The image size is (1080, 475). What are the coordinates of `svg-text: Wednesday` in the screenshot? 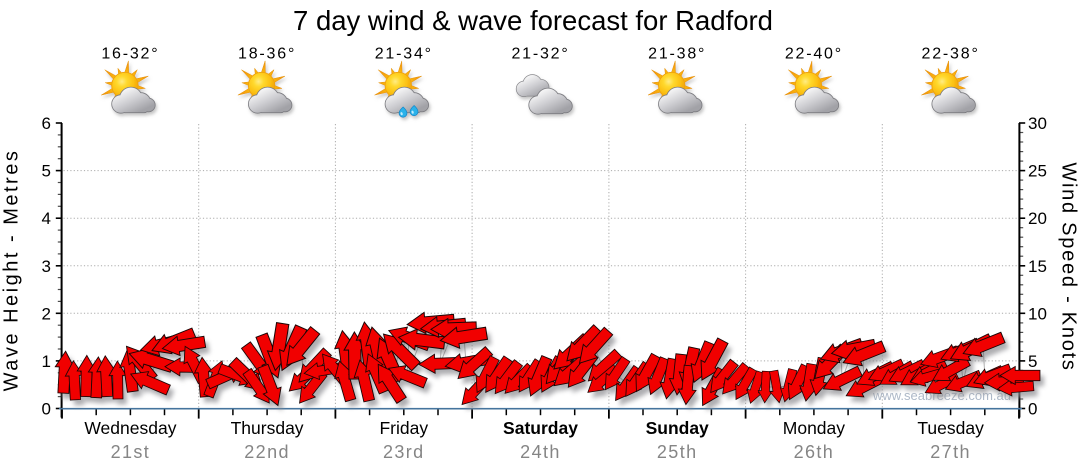 It's located at (130, 428).